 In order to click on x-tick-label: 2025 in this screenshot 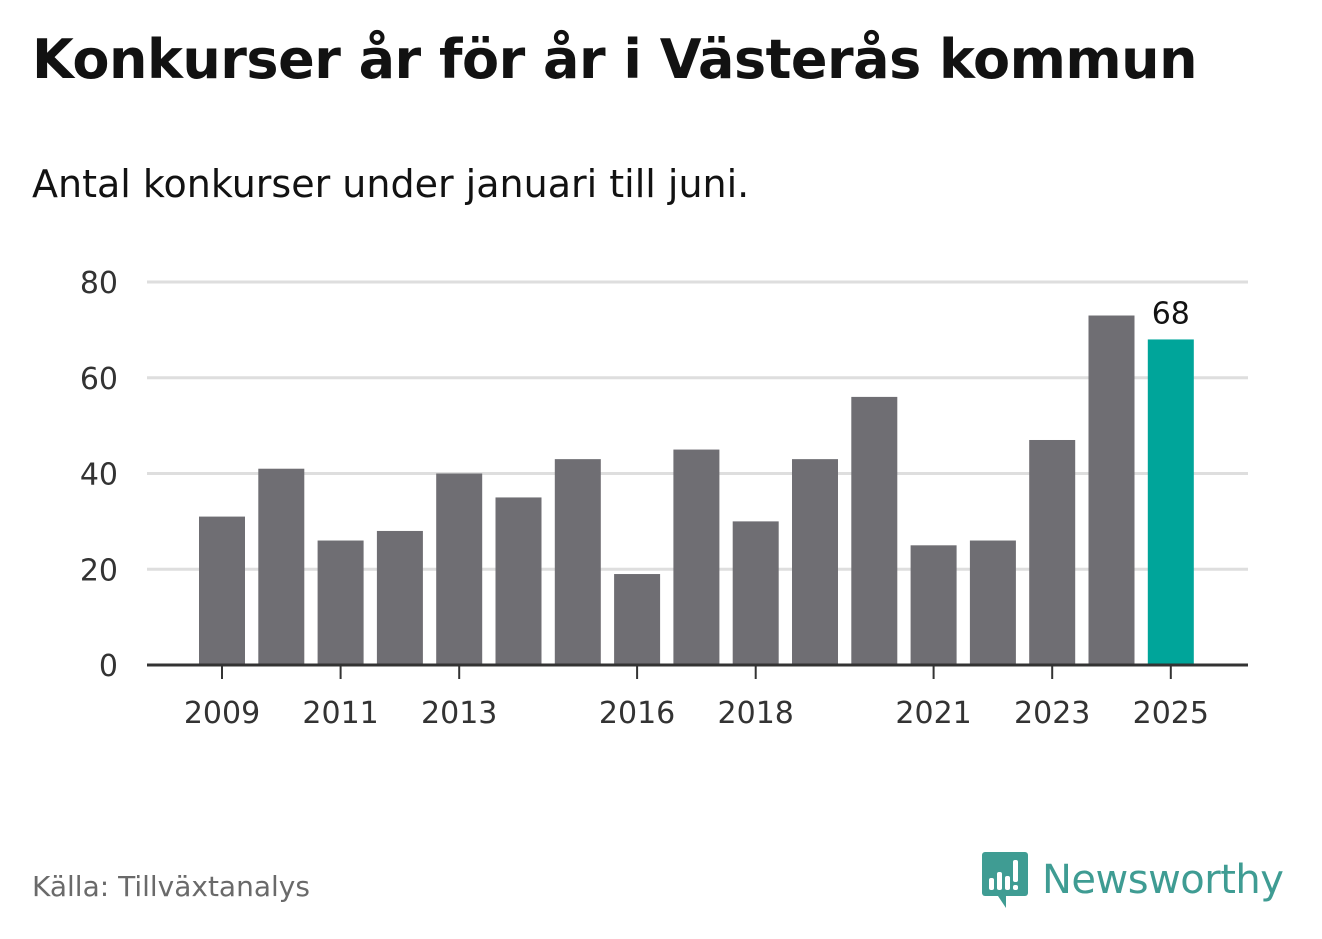, I will do `click(1171, 713)`.